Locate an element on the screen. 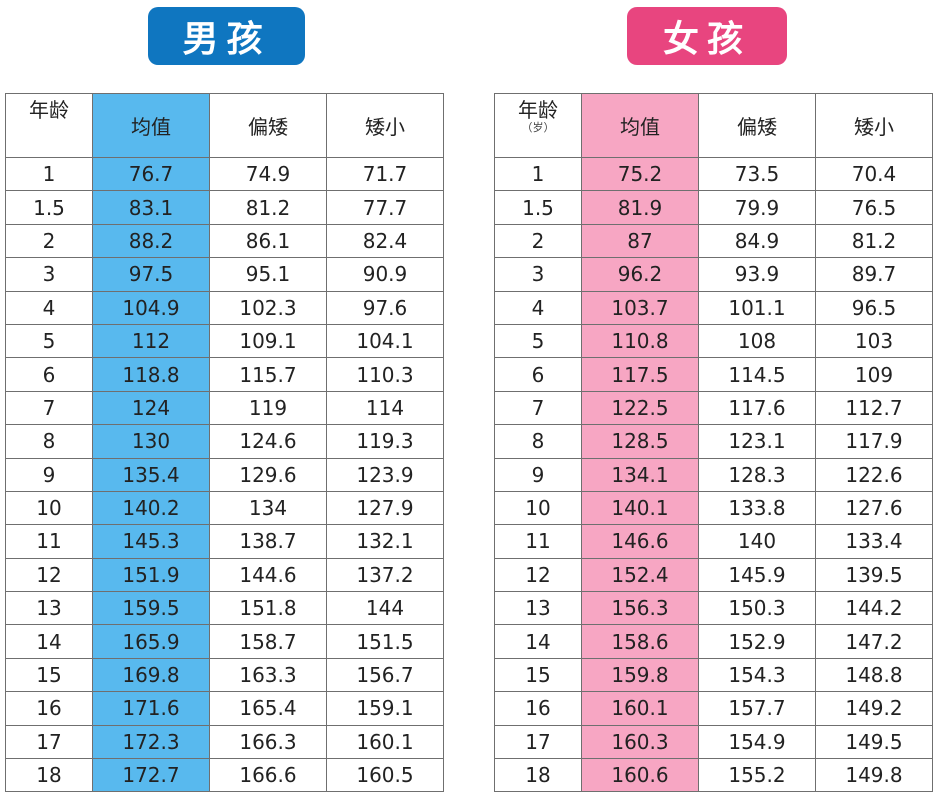 This screenshot has width=940, height=798. short-cell: 114.5 is located at coordinates (757, 374).